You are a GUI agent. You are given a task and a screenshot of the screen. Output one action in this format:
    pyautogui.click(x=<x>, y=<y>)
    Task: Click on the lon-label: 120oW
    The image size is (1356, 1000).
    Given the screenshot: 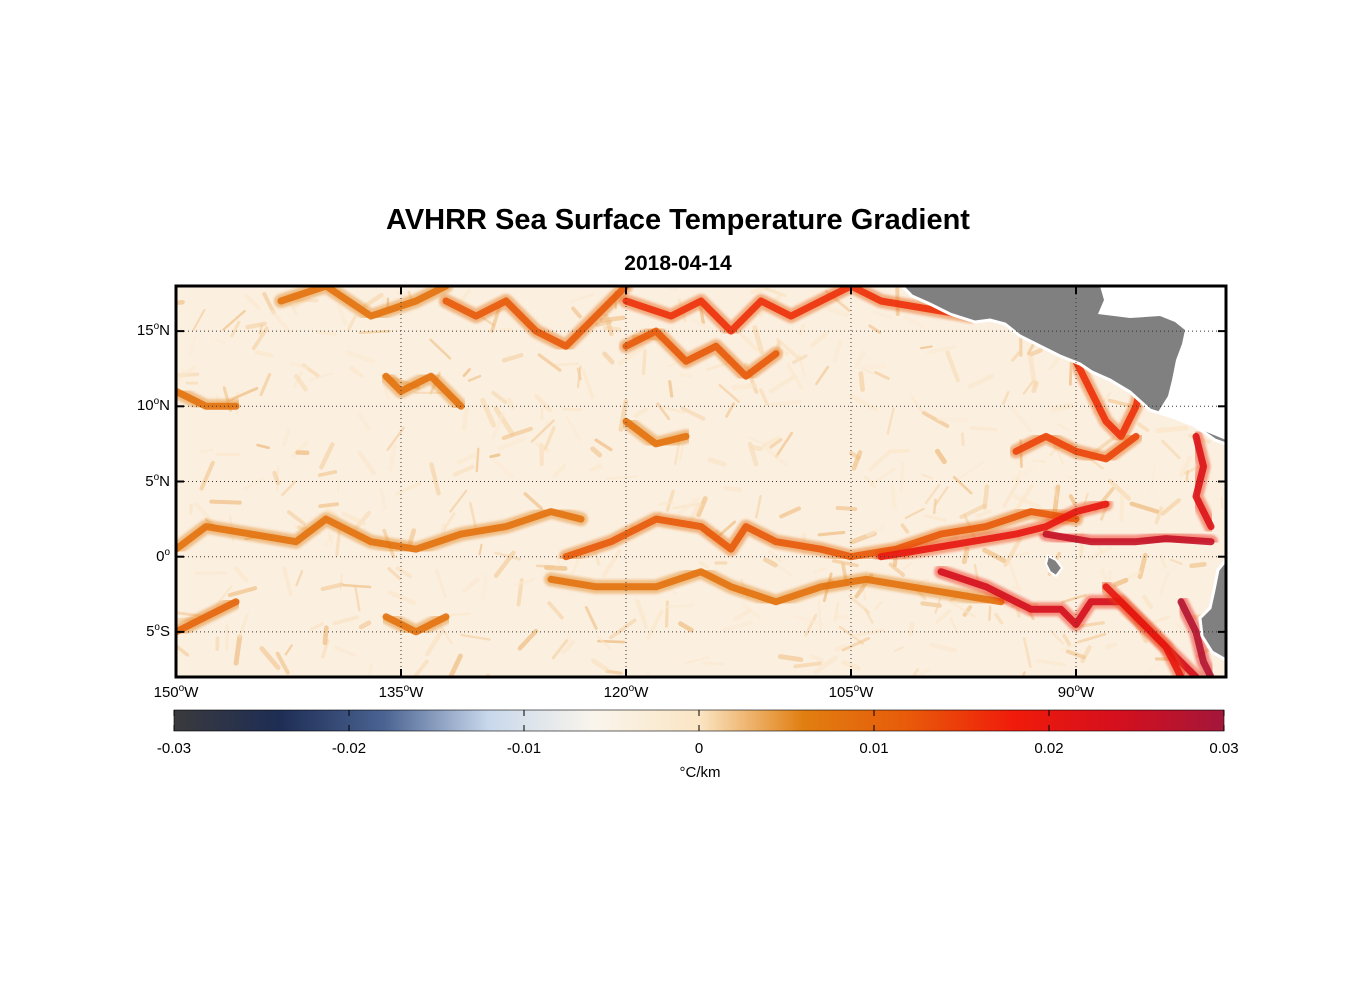 What is the action you would take?
    pyautogui.click(x=626, y=692)
    